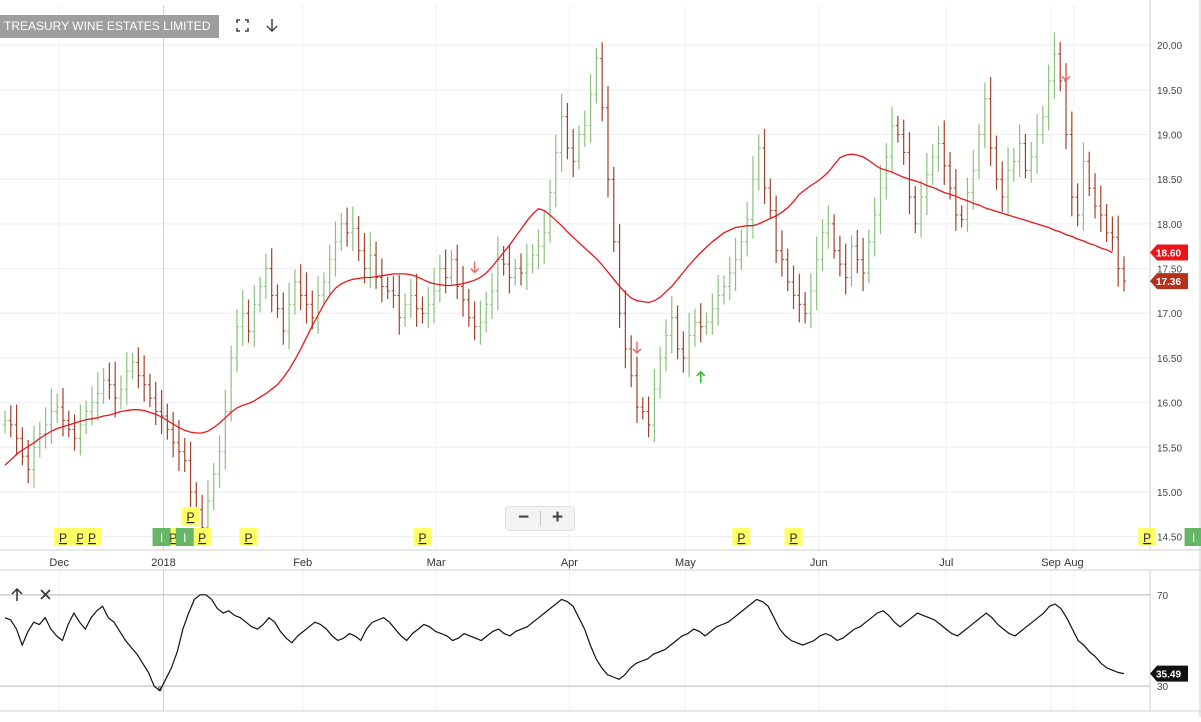 Image resolution: width=1201 pixels, height=722 pixels. What do you see at coordinates (819, 563) in the screenshot?
I see `x-tick-label: Jun` at bounding box center [819, 563].